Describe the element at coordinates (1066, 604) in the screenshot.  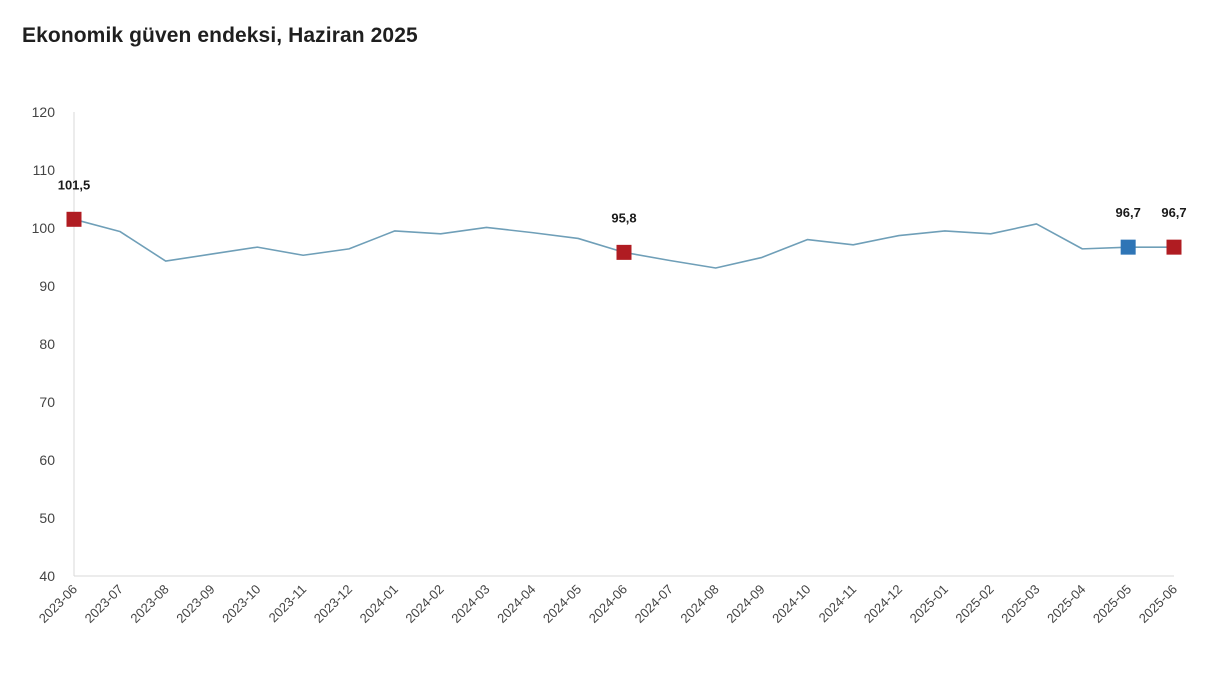
I see `x-tick-label: 2025-04` at that location.